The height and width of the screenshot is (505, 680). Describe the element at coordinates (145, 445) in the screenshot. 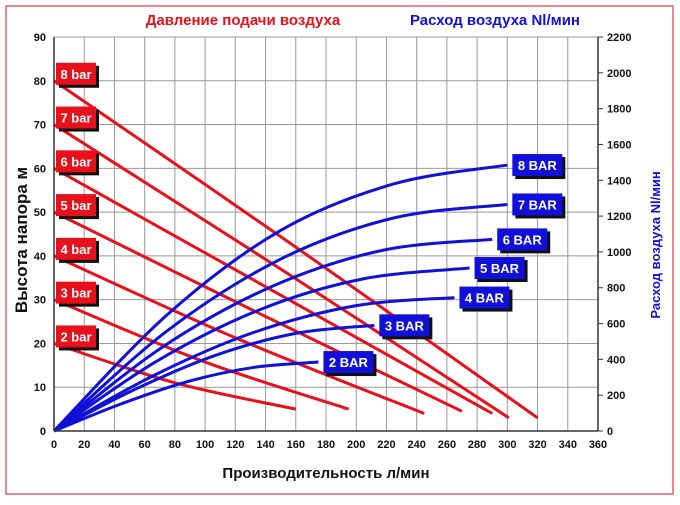

I see `x-tick-label: 60` at that location.